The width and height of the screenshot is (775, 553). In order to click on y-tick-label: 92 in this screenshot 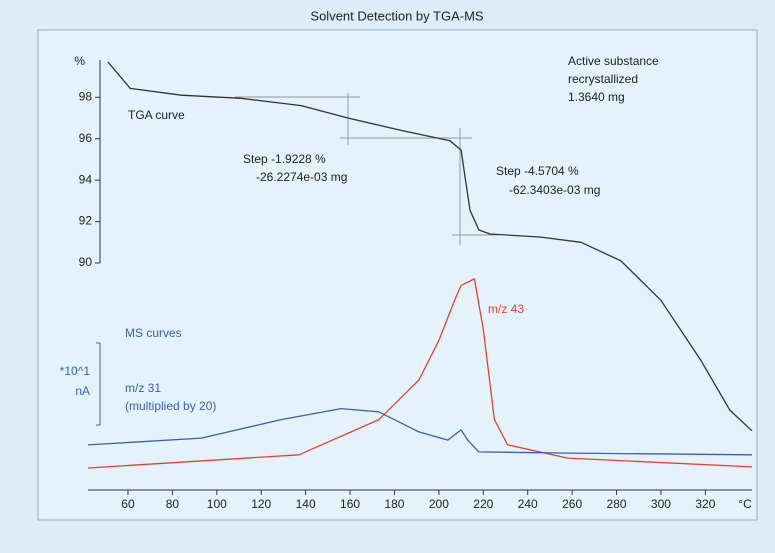, I will do `click(86, 221)`.